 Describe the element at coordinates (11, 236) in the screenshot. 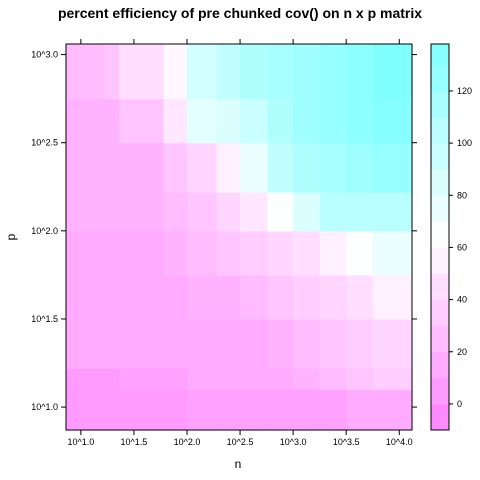

I see `y-axis-label: p` at that location.